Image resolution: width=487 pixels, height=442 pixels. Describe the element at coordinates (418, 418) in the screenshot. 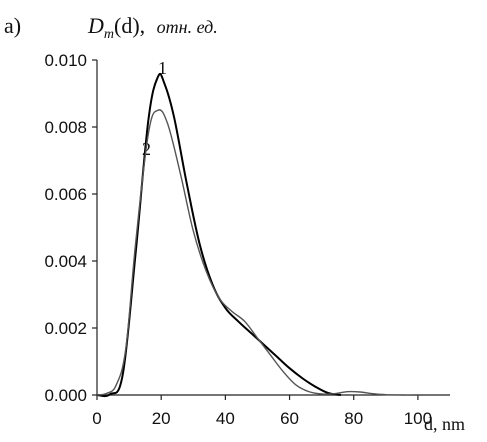

I see `x-tick-label: 100` at that location.